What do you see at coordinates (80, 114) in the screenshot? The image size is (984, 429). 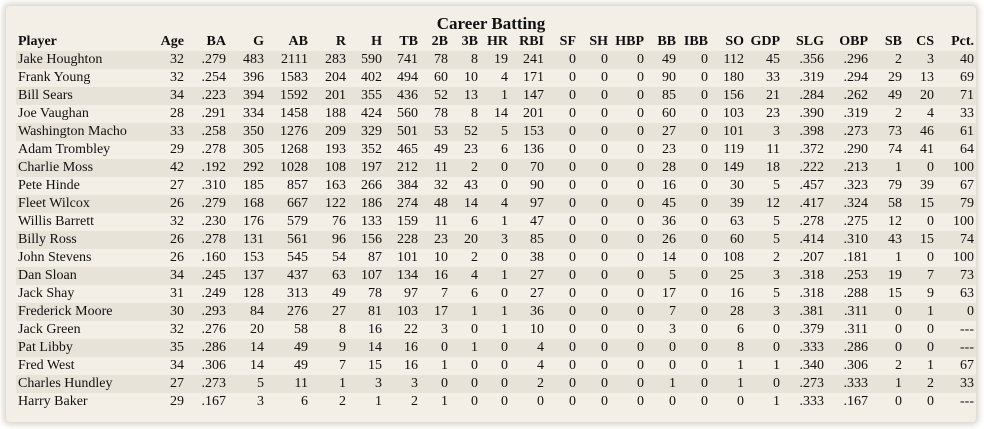 I see `player-name-cell: Joe Vaughan` at bounding box center [80, 114].